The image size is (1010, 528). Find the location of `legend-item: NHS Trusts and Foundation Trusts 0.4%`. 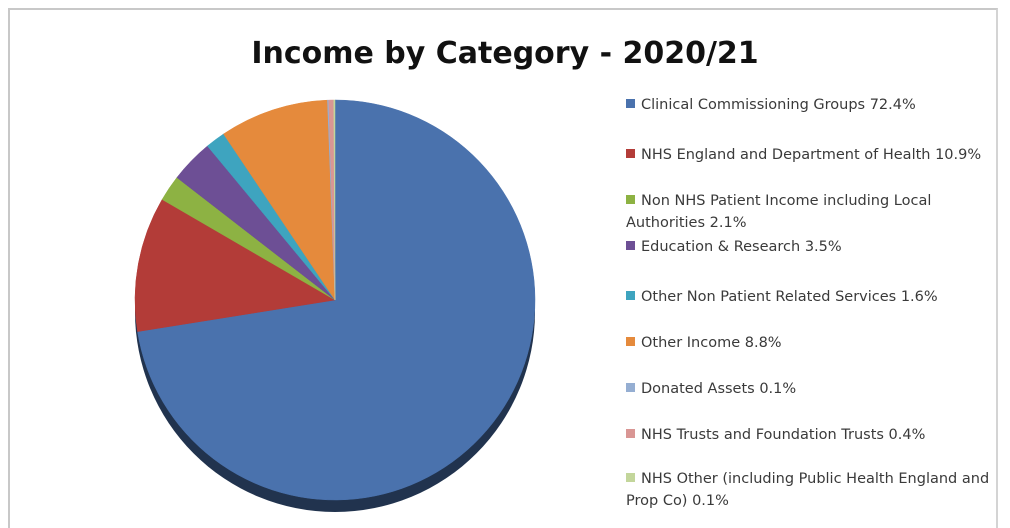

legend-item: NHS Trusts and Foundation Trusts 0.4% is located at coordinates (811, 435).